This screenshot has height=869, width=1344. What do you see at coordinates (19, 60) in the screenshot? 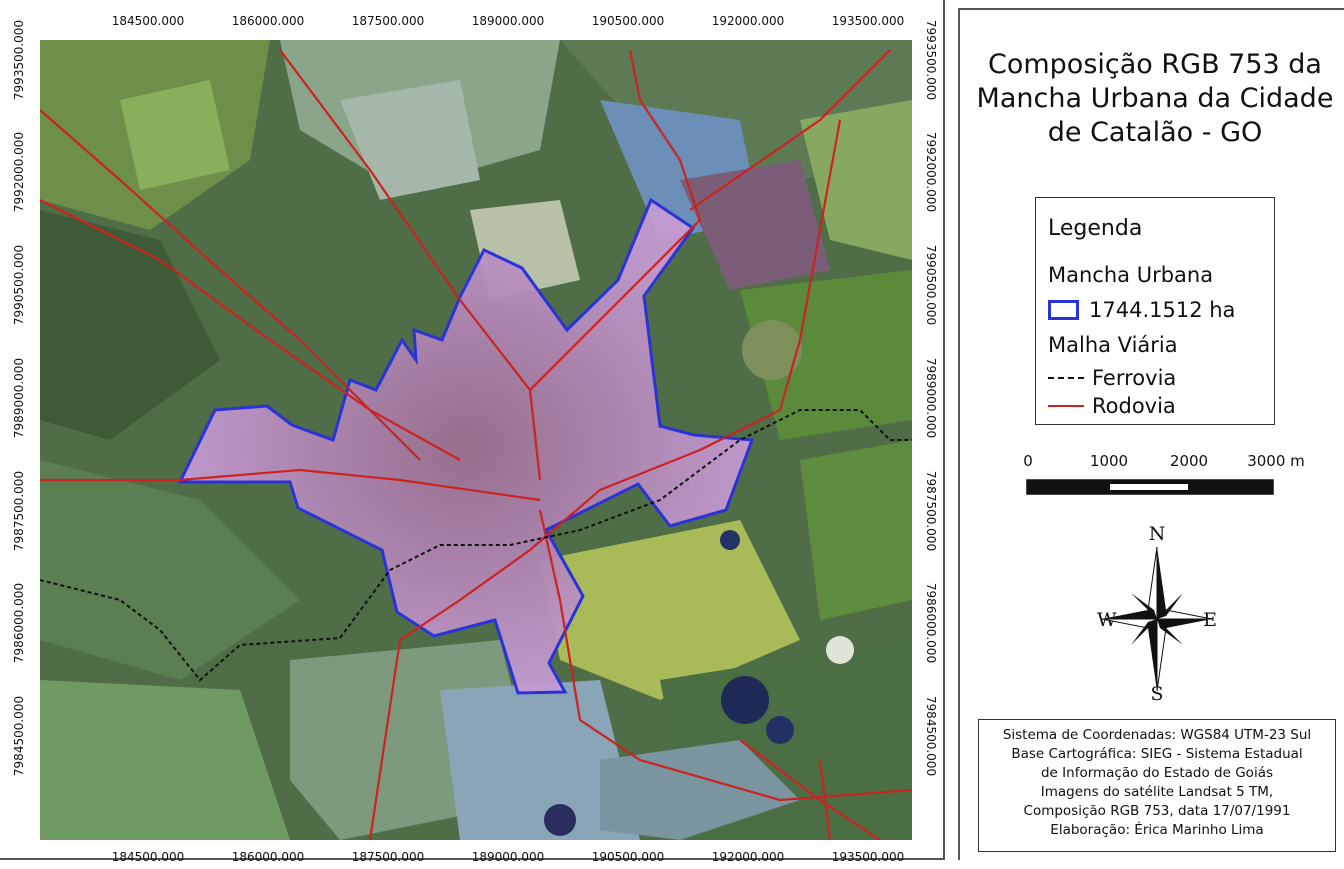
I see `y-tick-left-1: 7993500.000` at bounding box center [19, 60].